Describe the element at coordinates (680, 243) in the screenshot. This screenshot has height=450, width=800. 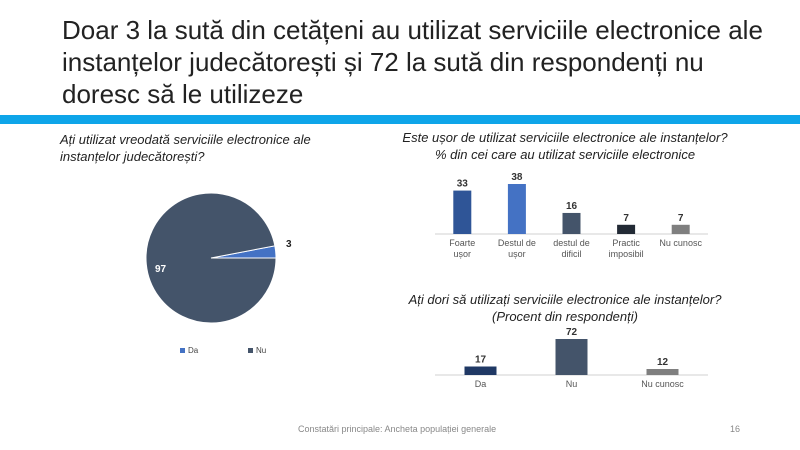
I see `bar-category-label-1-4-0: Nu cunosc` at that location.